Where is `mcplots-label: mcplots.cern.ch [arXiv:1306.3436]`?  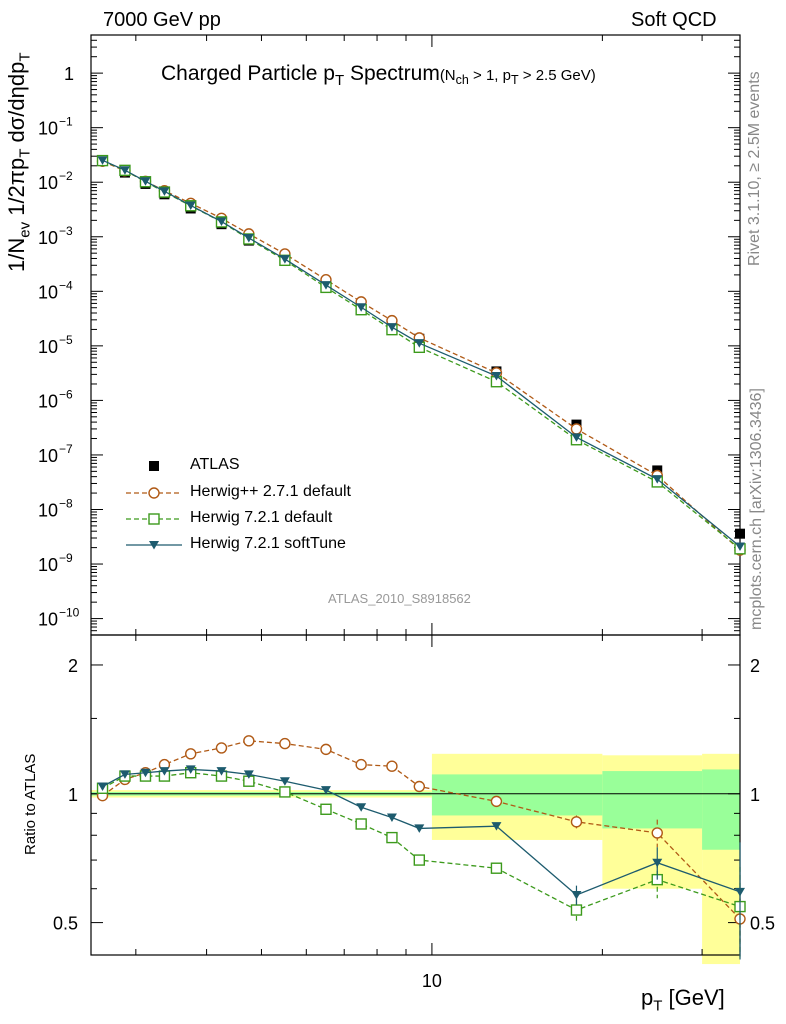 mcplots-label: mcplots.cern.ch [arXiv:1306.3436] is located at coordinates (756, 509).